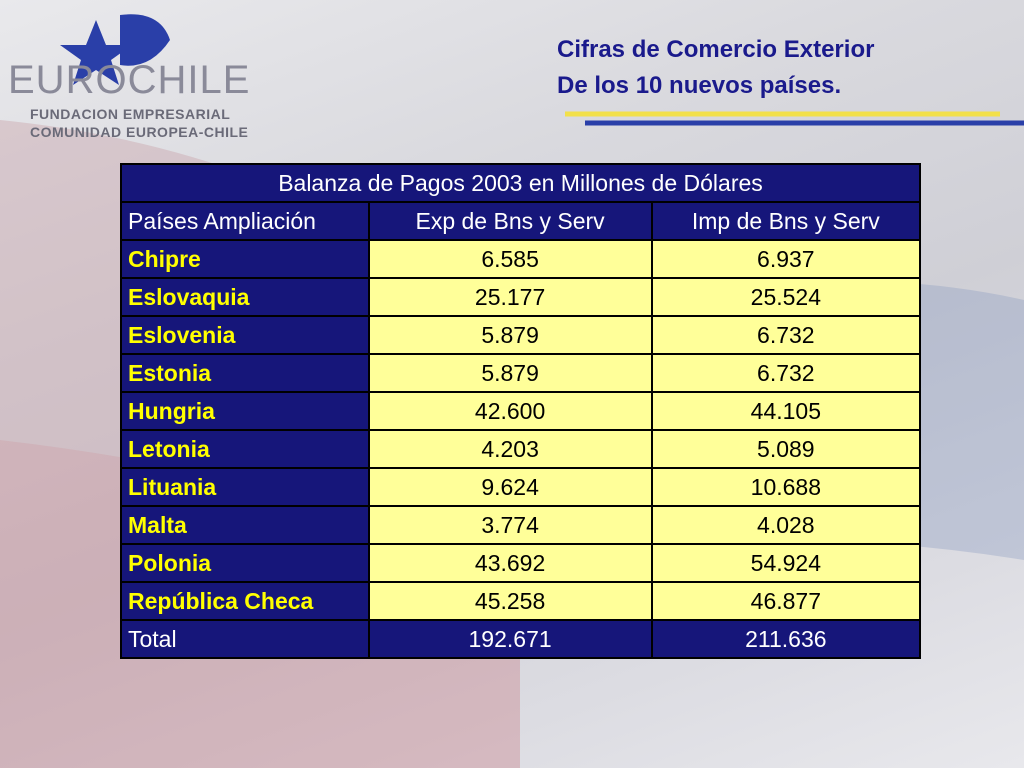 This screenshot has height=768, width=1024. What do you see at coordinates (786, 601) in the screenshot?
I see `value-cell: 46.877` at bounding box center [786, 601].